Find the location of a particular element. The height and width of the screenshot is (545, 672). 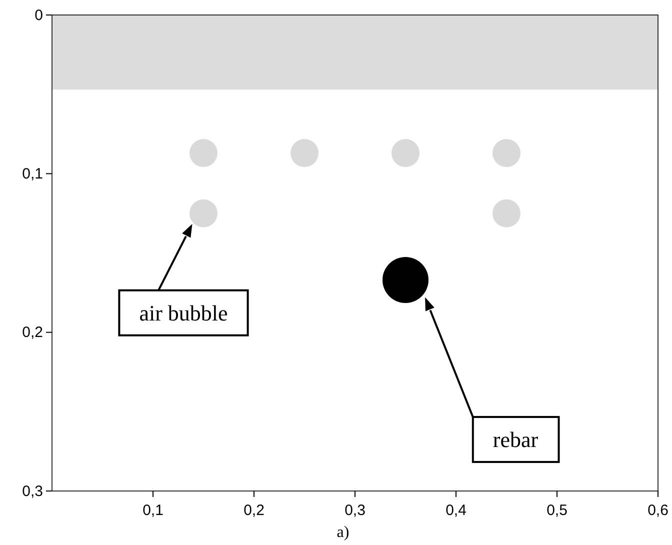

x-tick-label: 0,5 is located at coordinates (557, 510).